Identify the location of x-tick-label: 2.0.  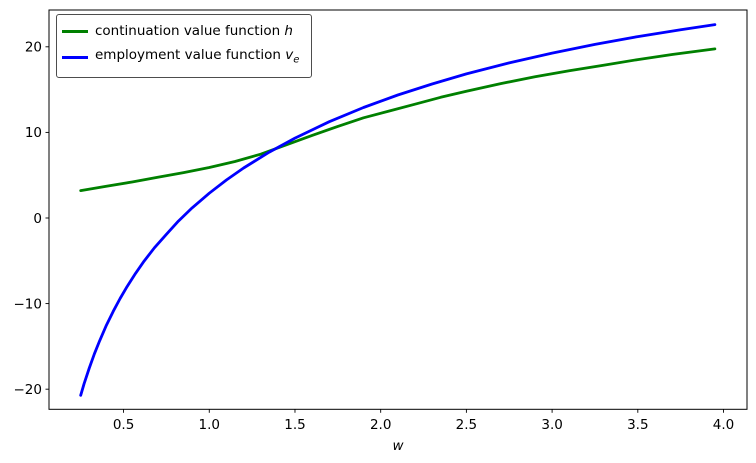
(380, 425).